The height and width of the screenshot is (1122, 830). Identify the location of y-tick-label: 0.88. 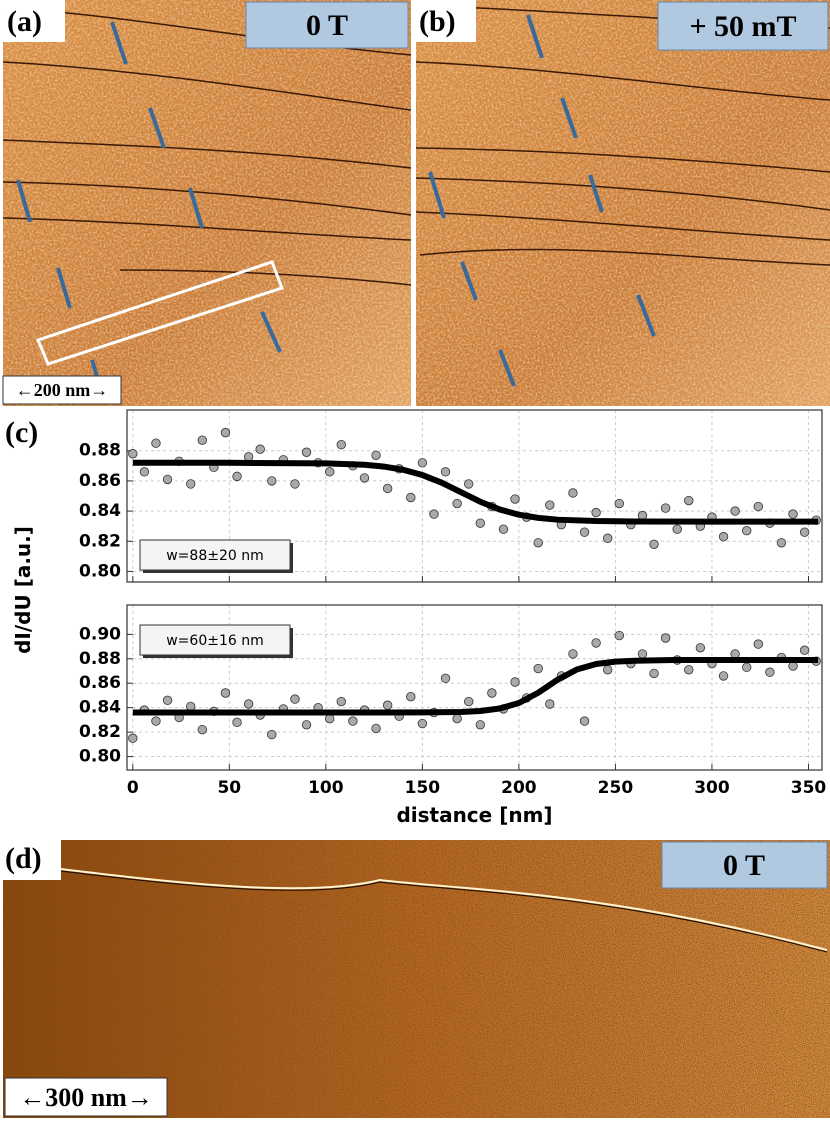
(100, 659).